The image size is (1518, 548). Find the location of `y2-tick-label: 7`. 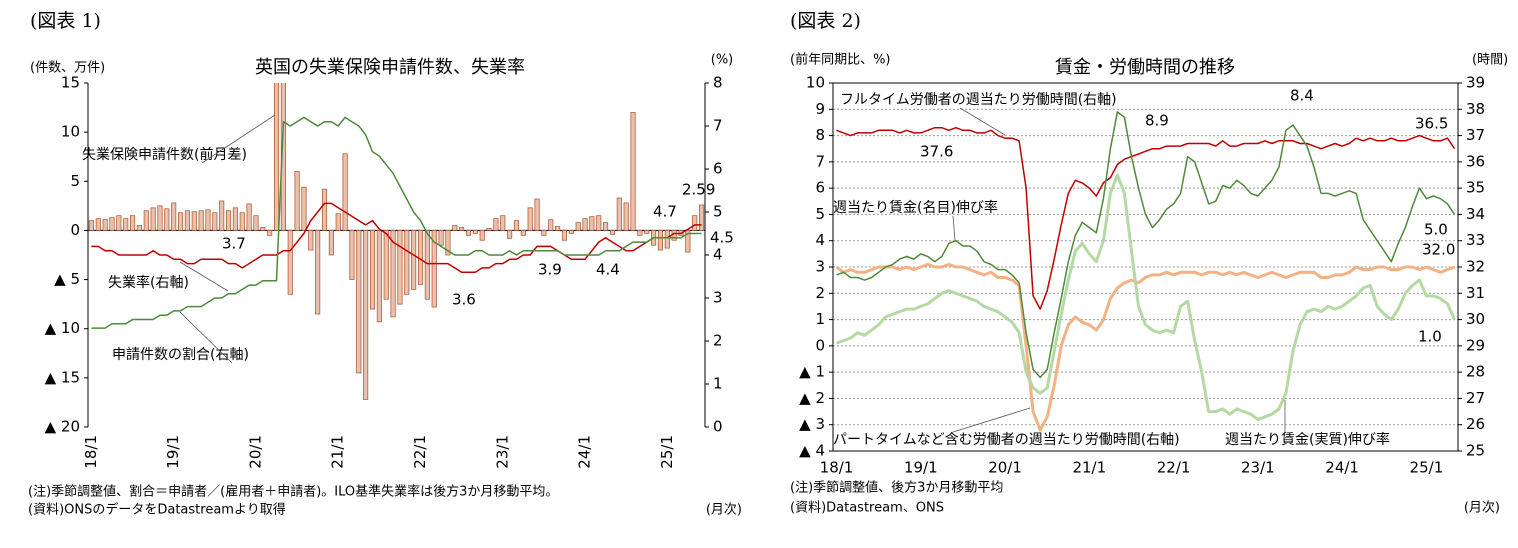

y2-tick-label: 7 is located at coordinates (718, 126).